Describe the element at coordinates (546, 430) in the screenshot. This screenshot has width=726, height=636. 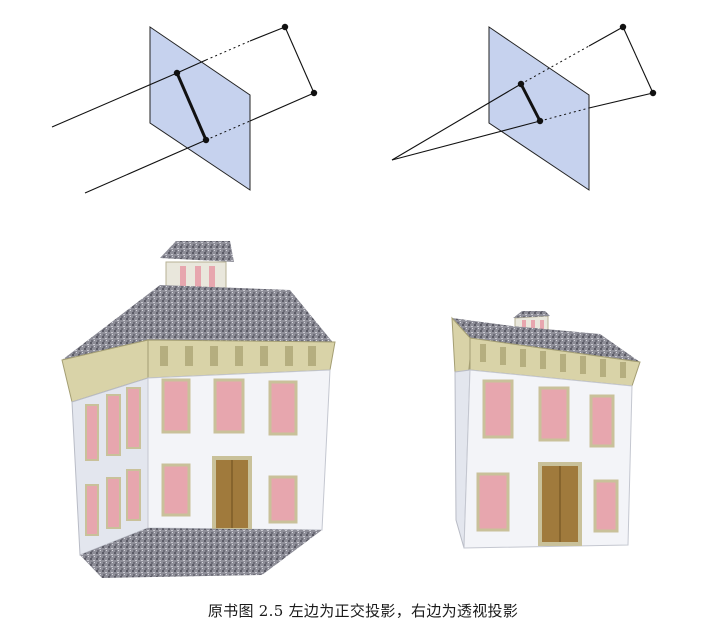
I see `perspective-house` at that location.